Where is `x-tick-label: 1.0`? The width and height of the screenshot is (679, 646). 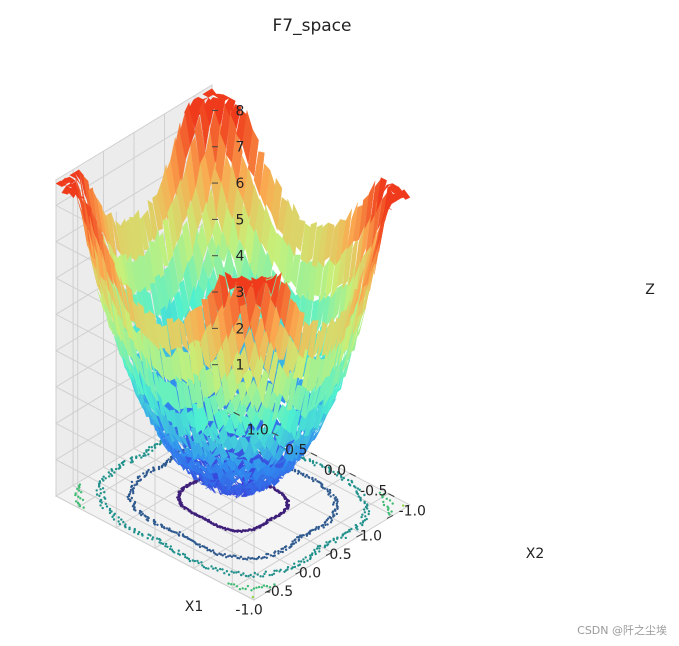 x-tick-label: 1.0 is located at coordinates (371, 536).